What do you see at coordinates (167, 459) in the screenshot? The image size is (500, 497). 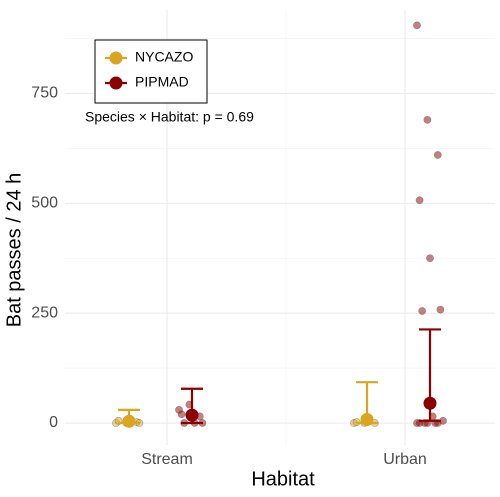 I see `x-tick-label: Stream` at bounding box center [167, 459].